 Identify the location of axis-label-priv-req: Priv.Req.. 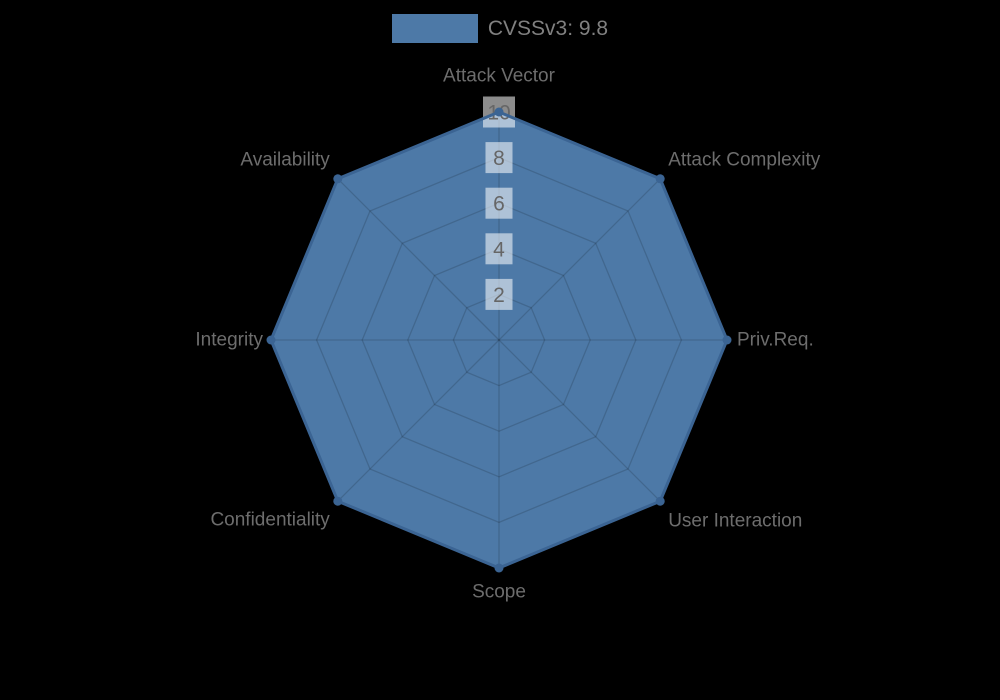
(775, 340).